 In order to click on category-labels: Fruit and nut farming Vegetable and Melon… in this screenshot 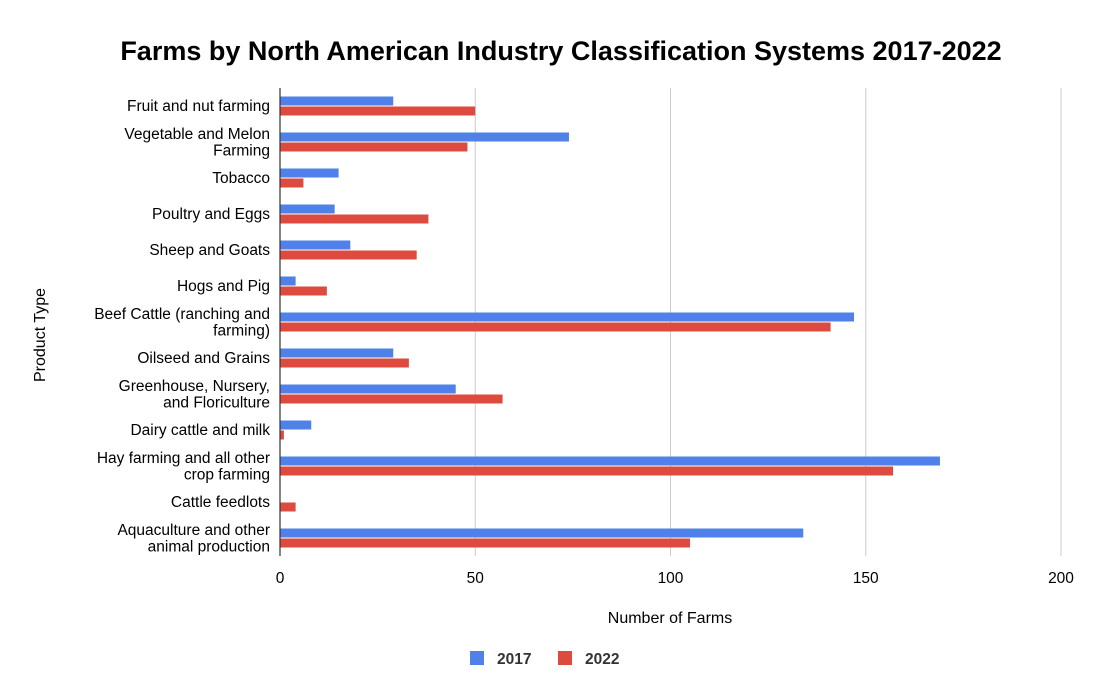, I will do `click(182, 326)`.